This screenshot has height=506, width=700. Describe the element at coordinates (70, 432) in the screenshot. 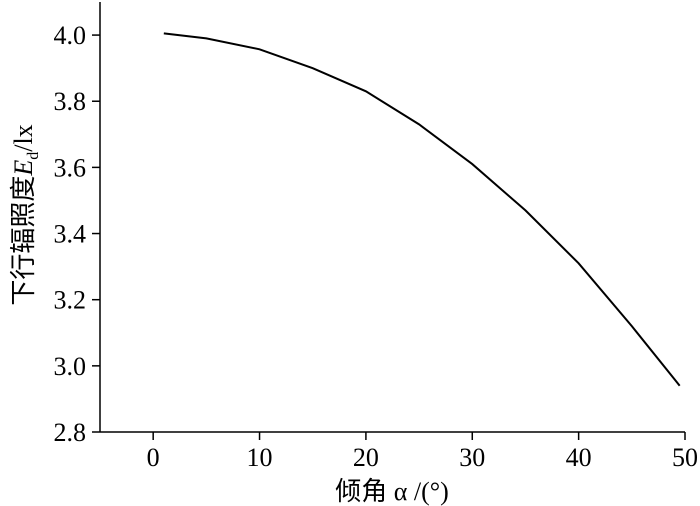

I see `y-tick-label: 2.8` at that location.